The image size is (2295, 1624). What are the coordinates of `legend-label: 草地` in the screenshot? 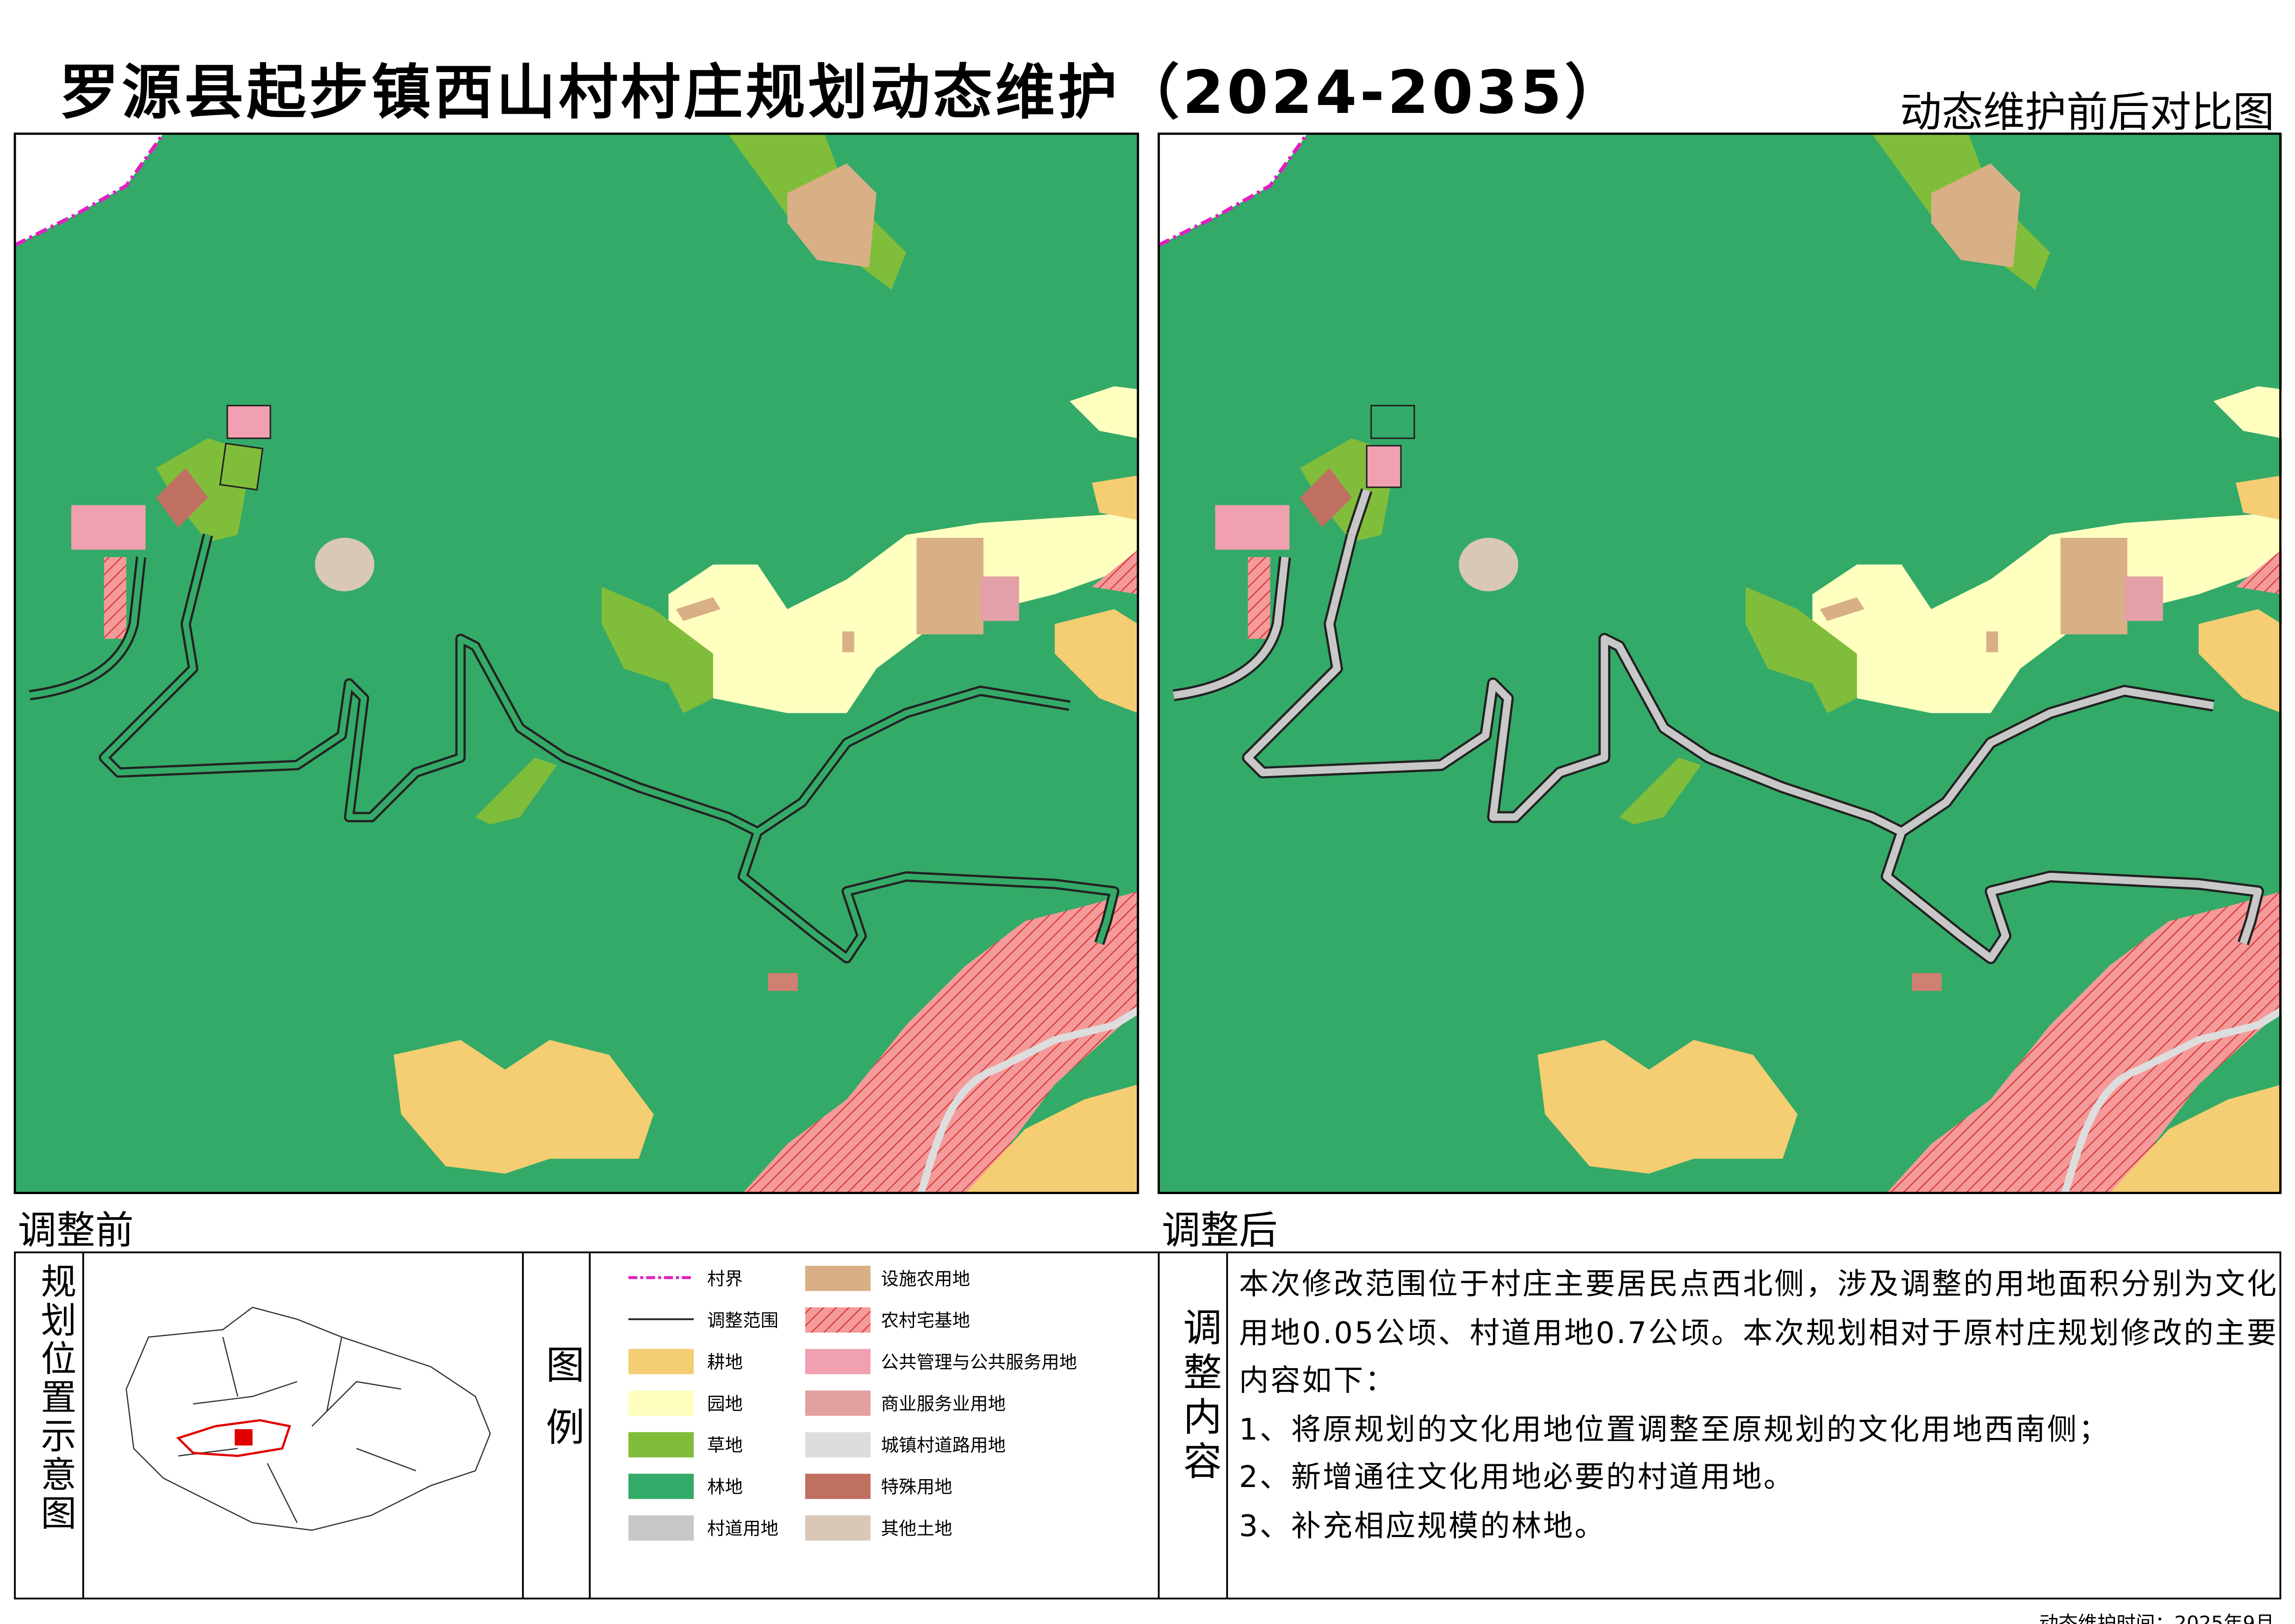 It's located at (725, 1445).